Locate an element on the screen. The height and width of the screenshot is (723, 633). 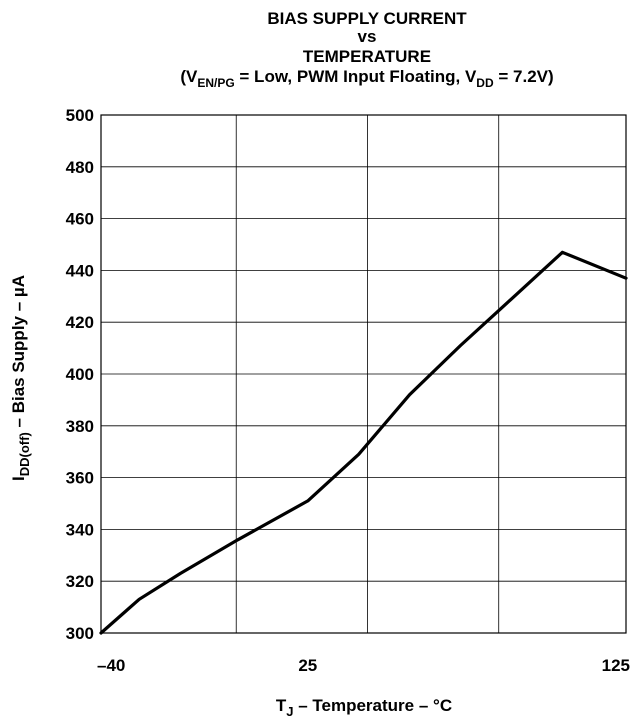
chart-conditions-middle: = Low, PWM Input Floating, V is located at coordinates (356, 76).